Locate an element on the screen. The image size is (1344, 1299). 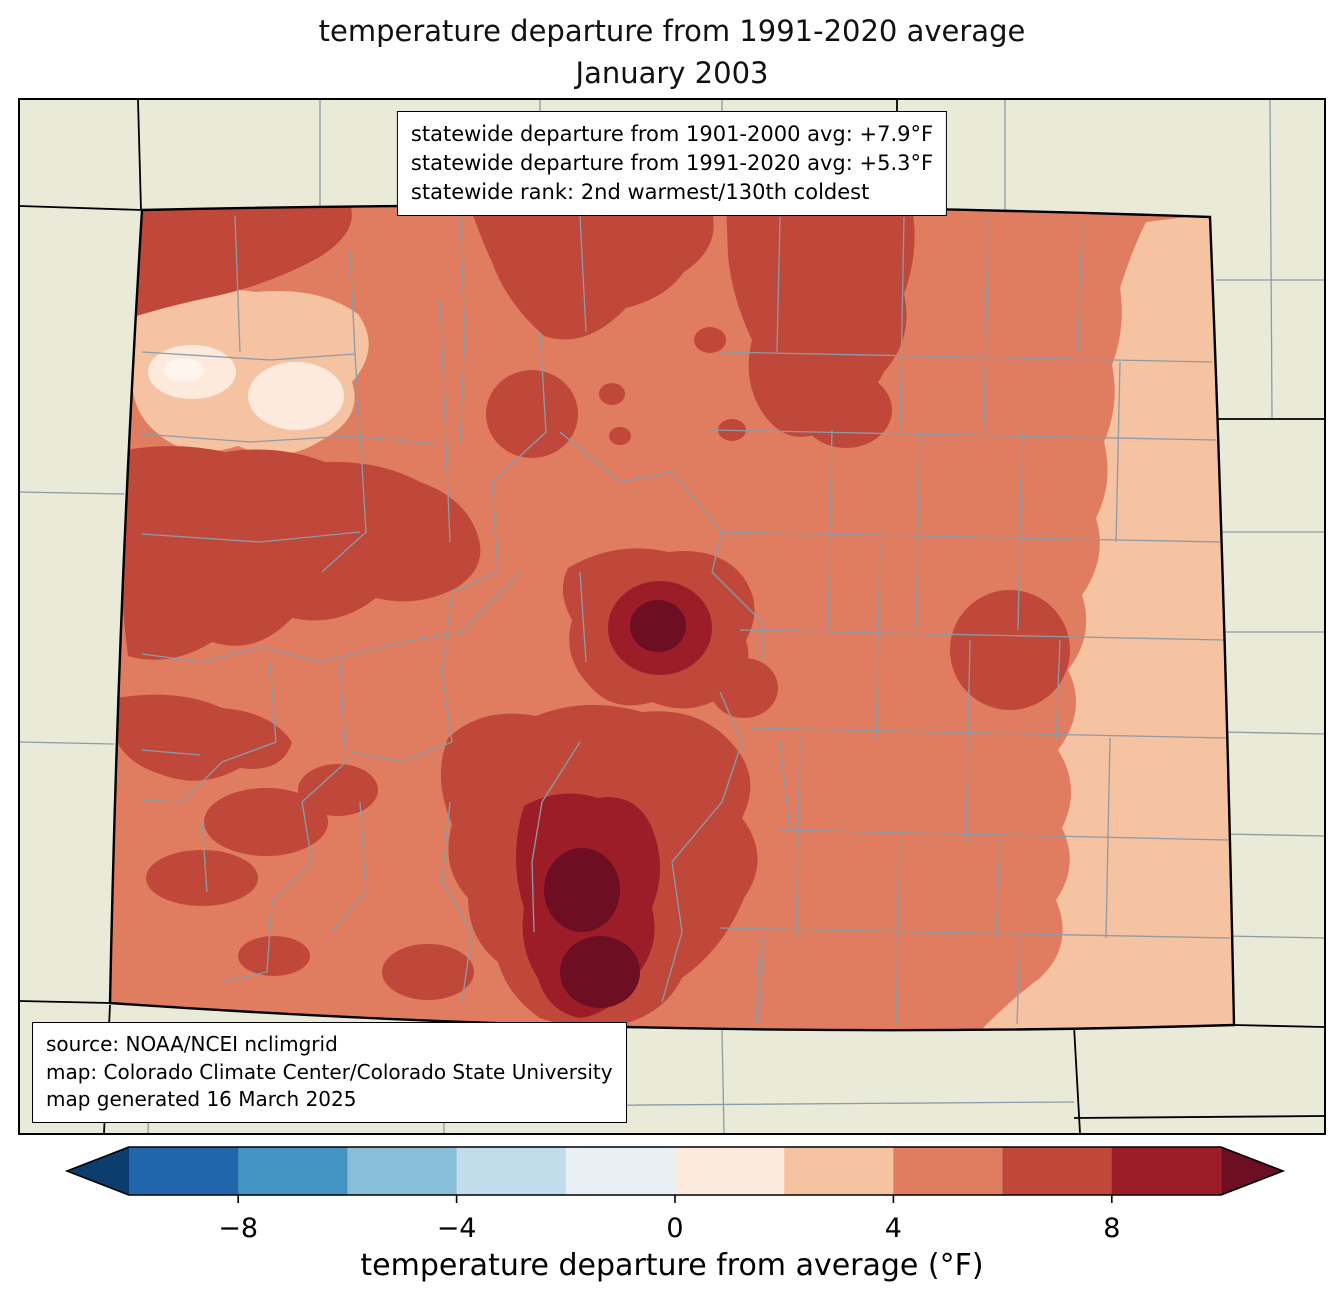
region-plus10-south-b is located at coordinates (600, 972).